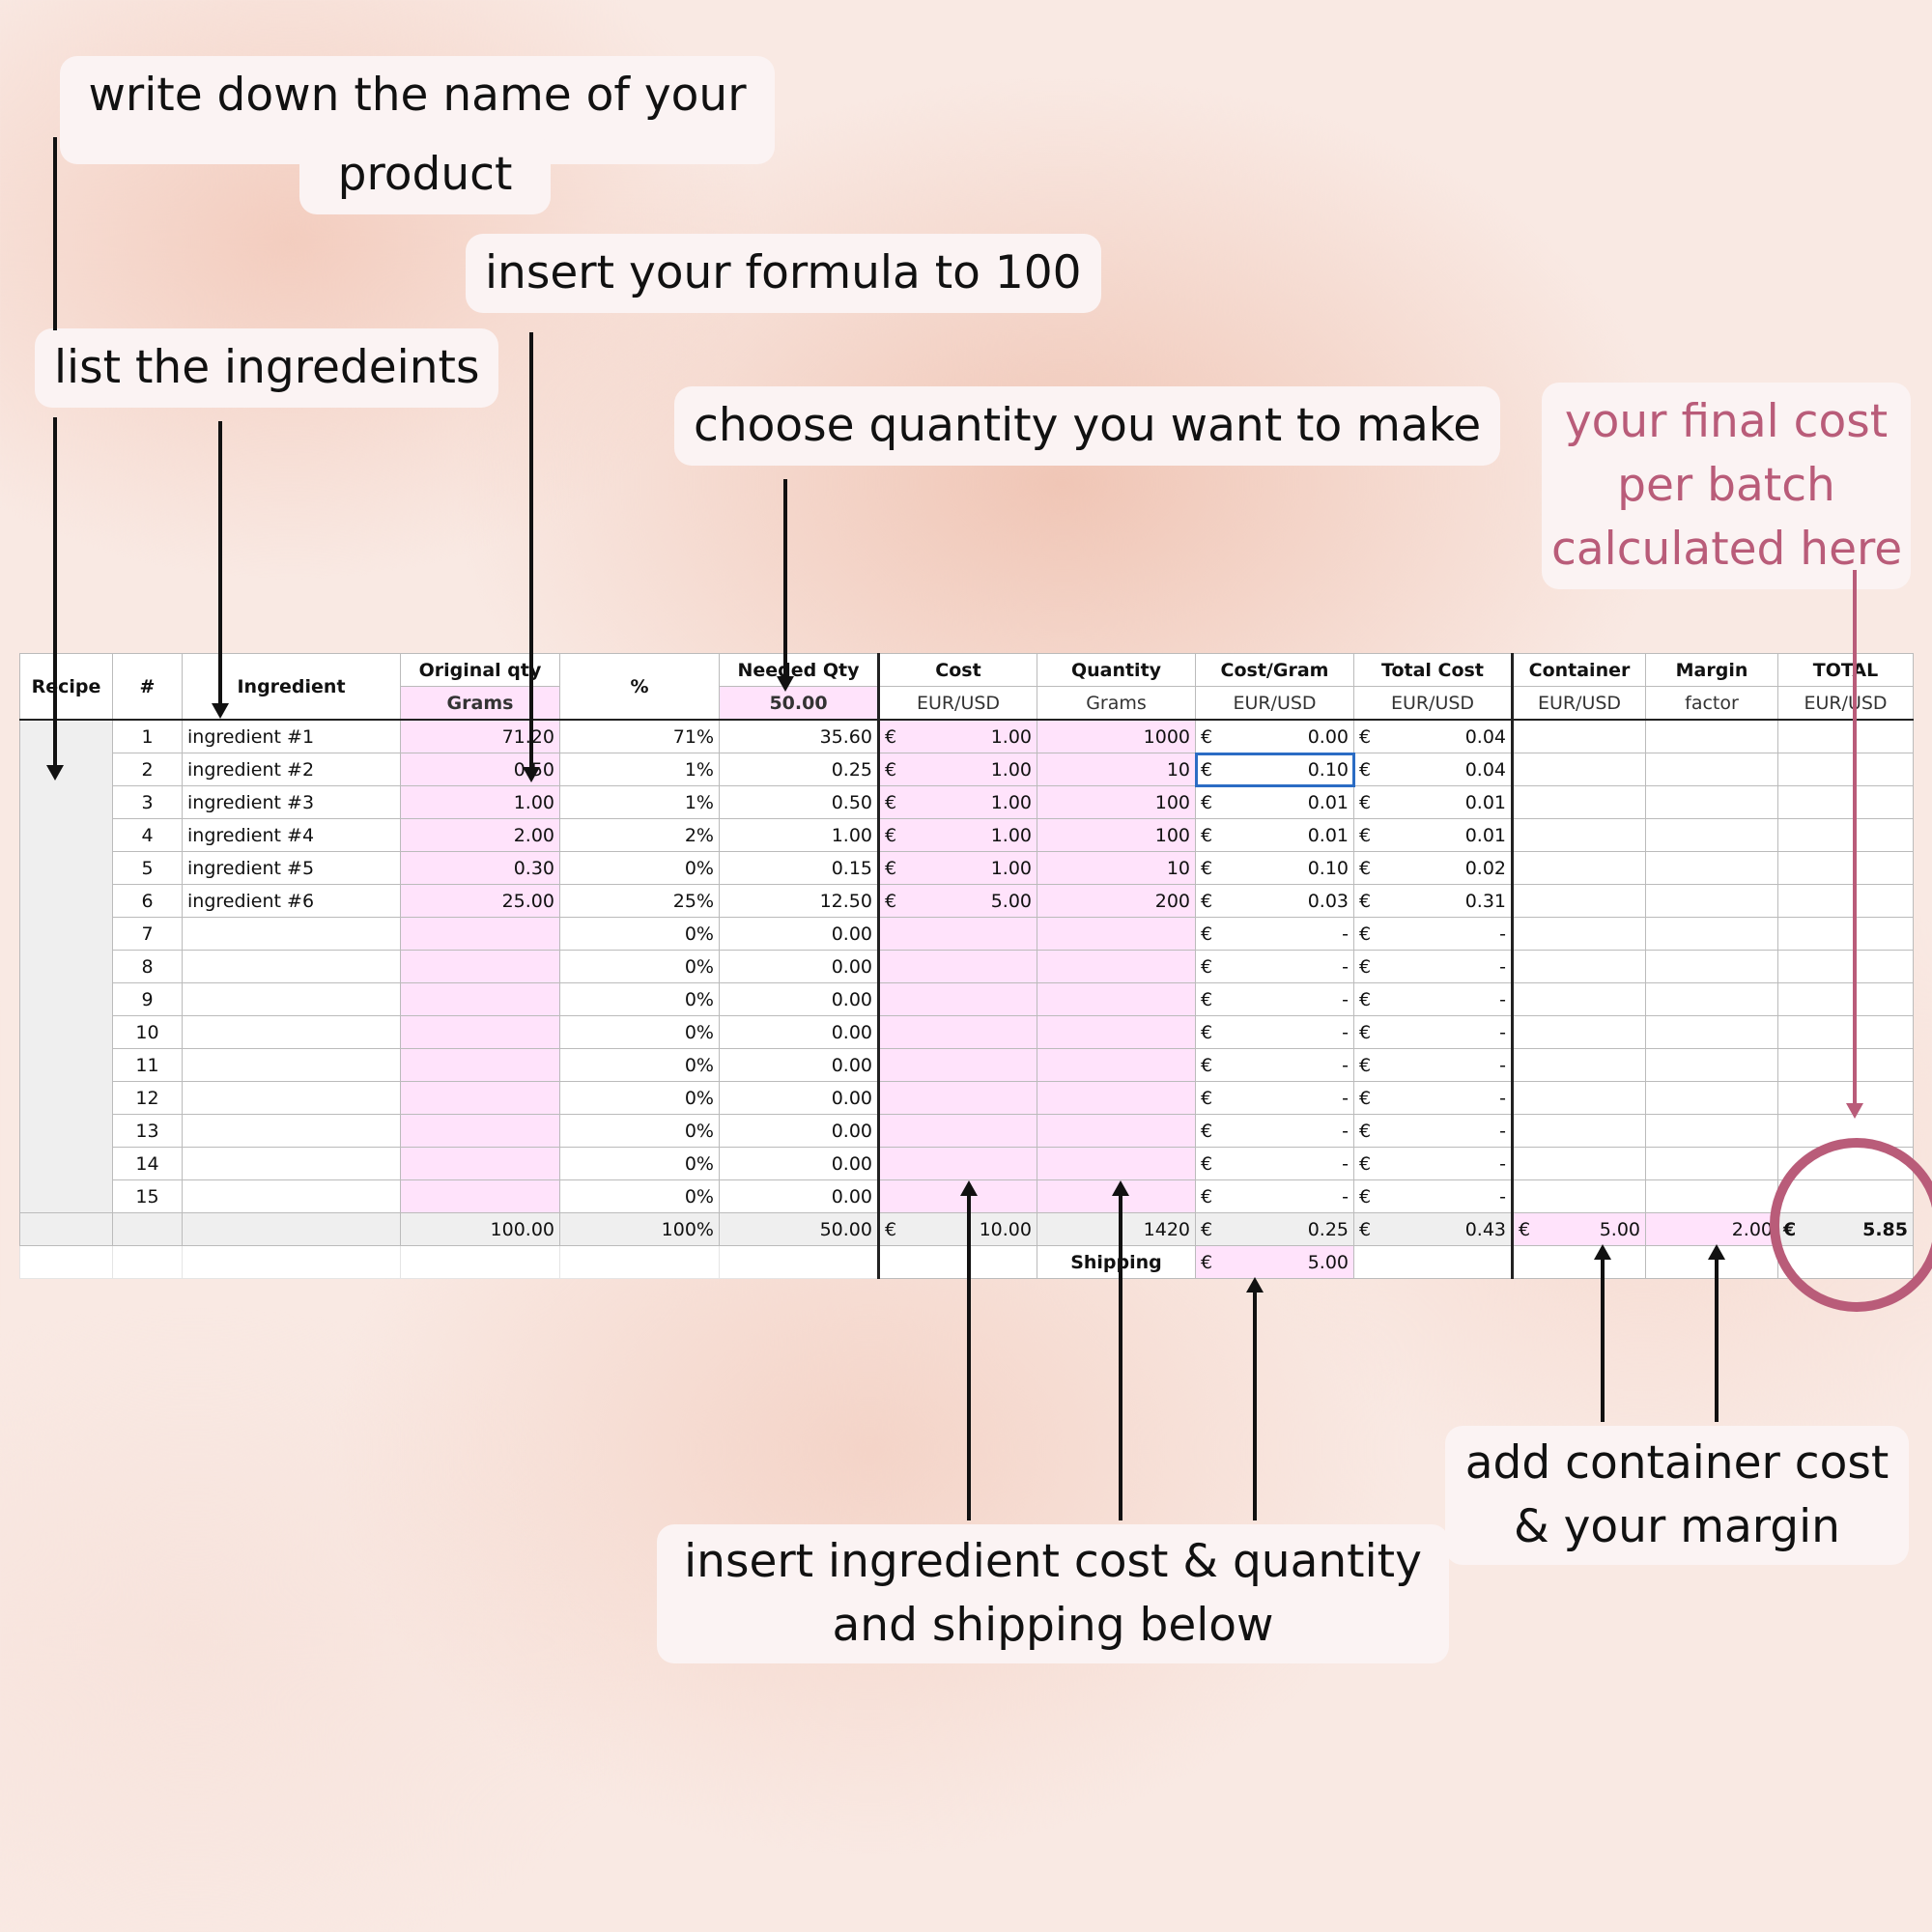 Image resolution: width=1932 pixels, height=1932 pixels. What do you see at coordinates (957, 1229) in the screenshot?
I see `total-cost-sum: €10.00` at bounding box center [957, 1229].